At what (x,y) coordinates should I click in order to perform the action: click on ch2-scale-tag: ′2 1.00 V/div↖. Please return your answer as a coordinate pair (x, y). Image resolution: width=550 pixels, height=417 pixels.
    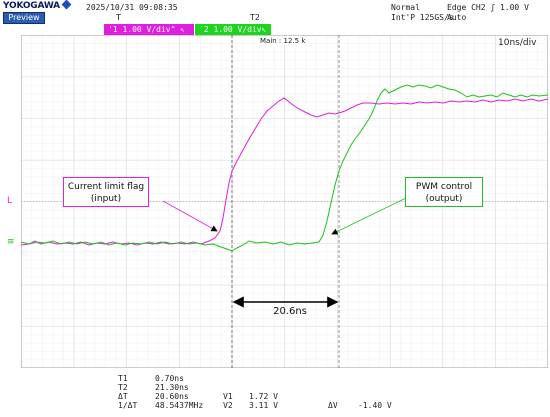
    Looking at the image, I should click on (233, 29).